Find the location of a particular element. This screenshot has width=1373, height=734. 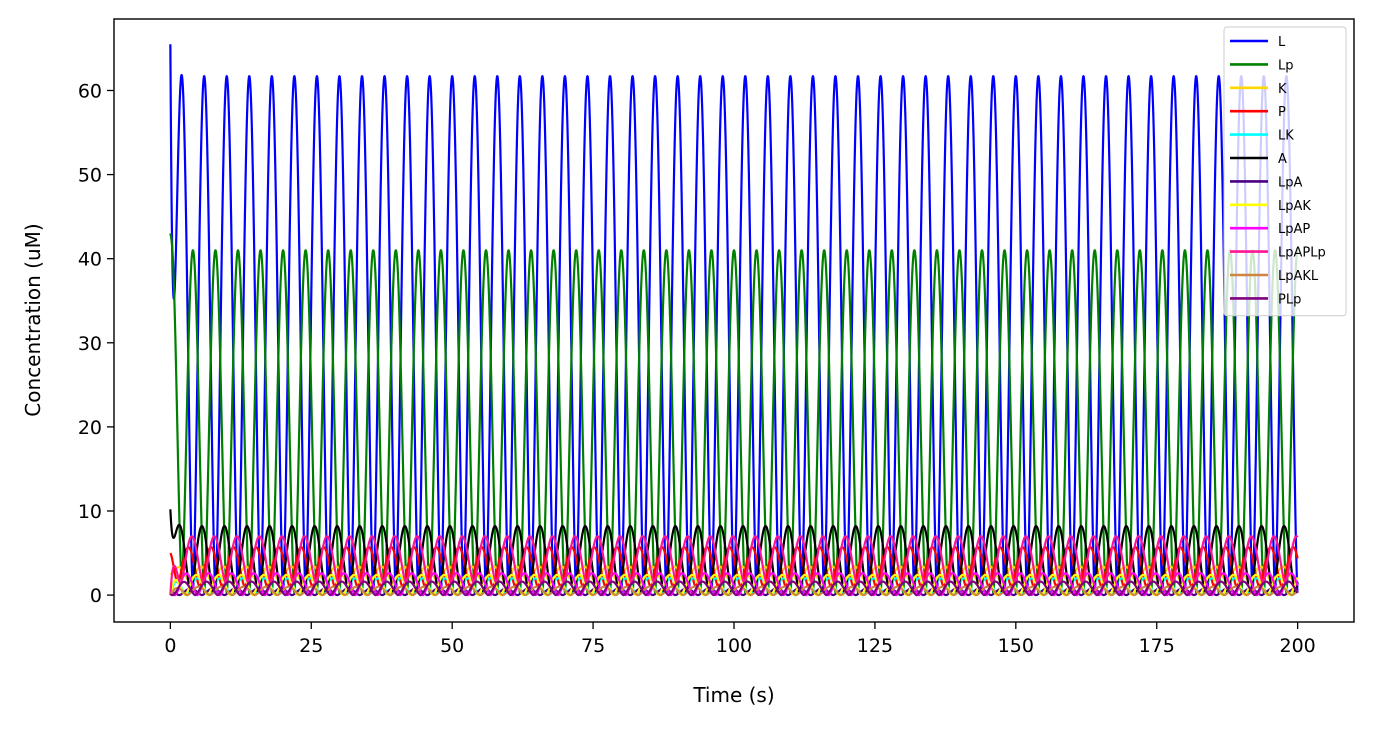

legend-label-k: K is located at coordinates (1282, 89).